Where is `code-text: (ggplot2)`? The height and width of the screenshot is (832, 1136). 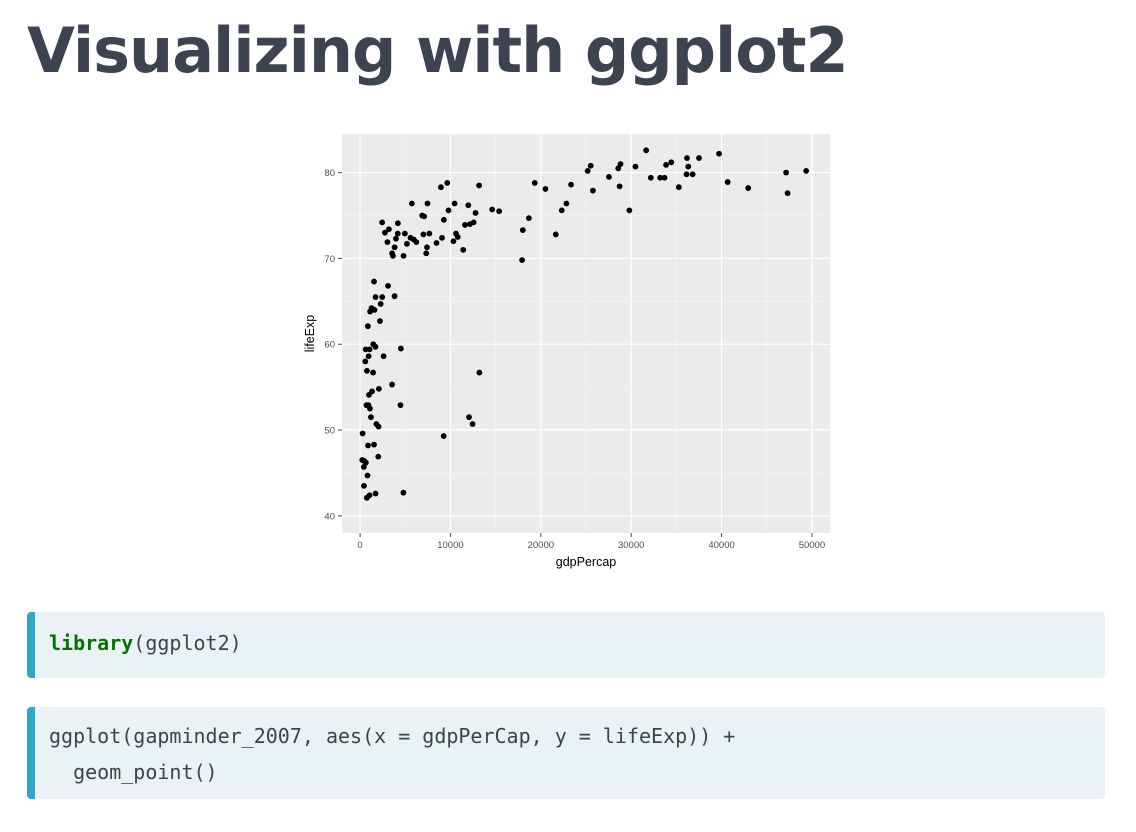
code-text: (ggplot2) is located at coordinates (187, 643).